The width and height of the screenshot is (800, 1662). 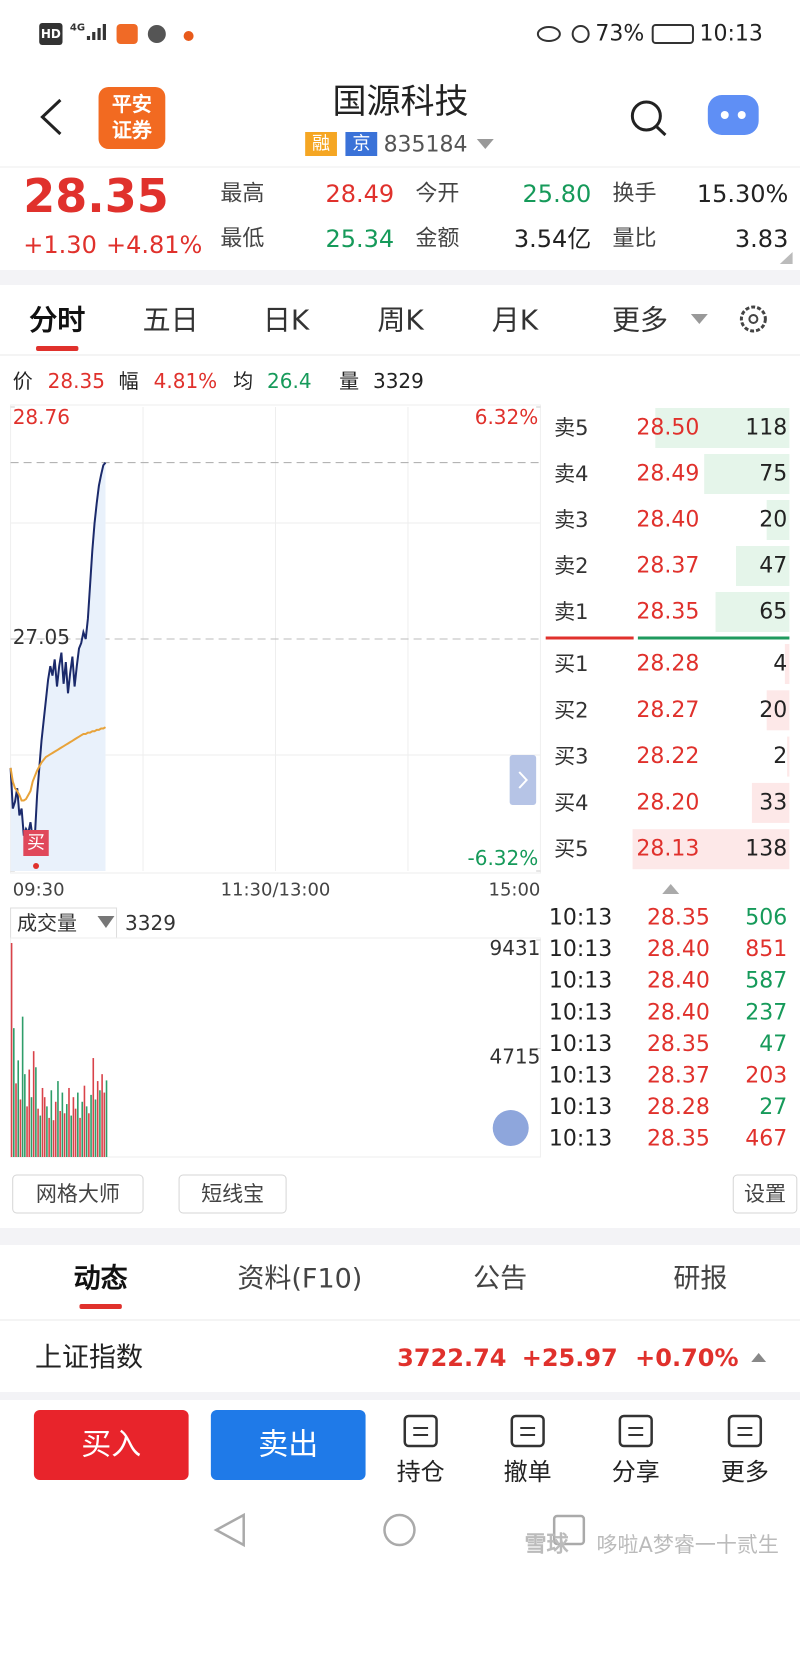 What do you see at coordinates (523, 780) in the screenshot?
I see `collapse-button` at bounding box center [523, 780].